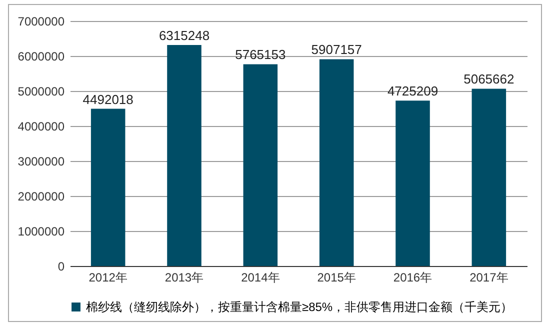  Describe the element at coordinates (41, 231) in the screenshot. I see `y-tick-label: 1000000` at that location.